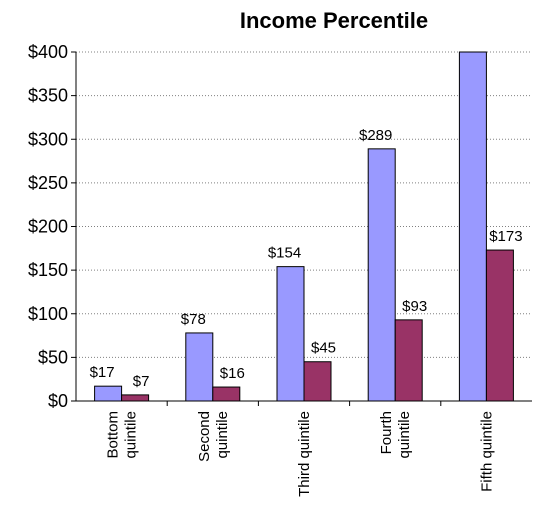 Image resolution: width=548 pixels, height=524 pixels. Describe the element at coordinates (486, 451) in the screenshot. I see `x-category-label: Fifth quintile` at that location.